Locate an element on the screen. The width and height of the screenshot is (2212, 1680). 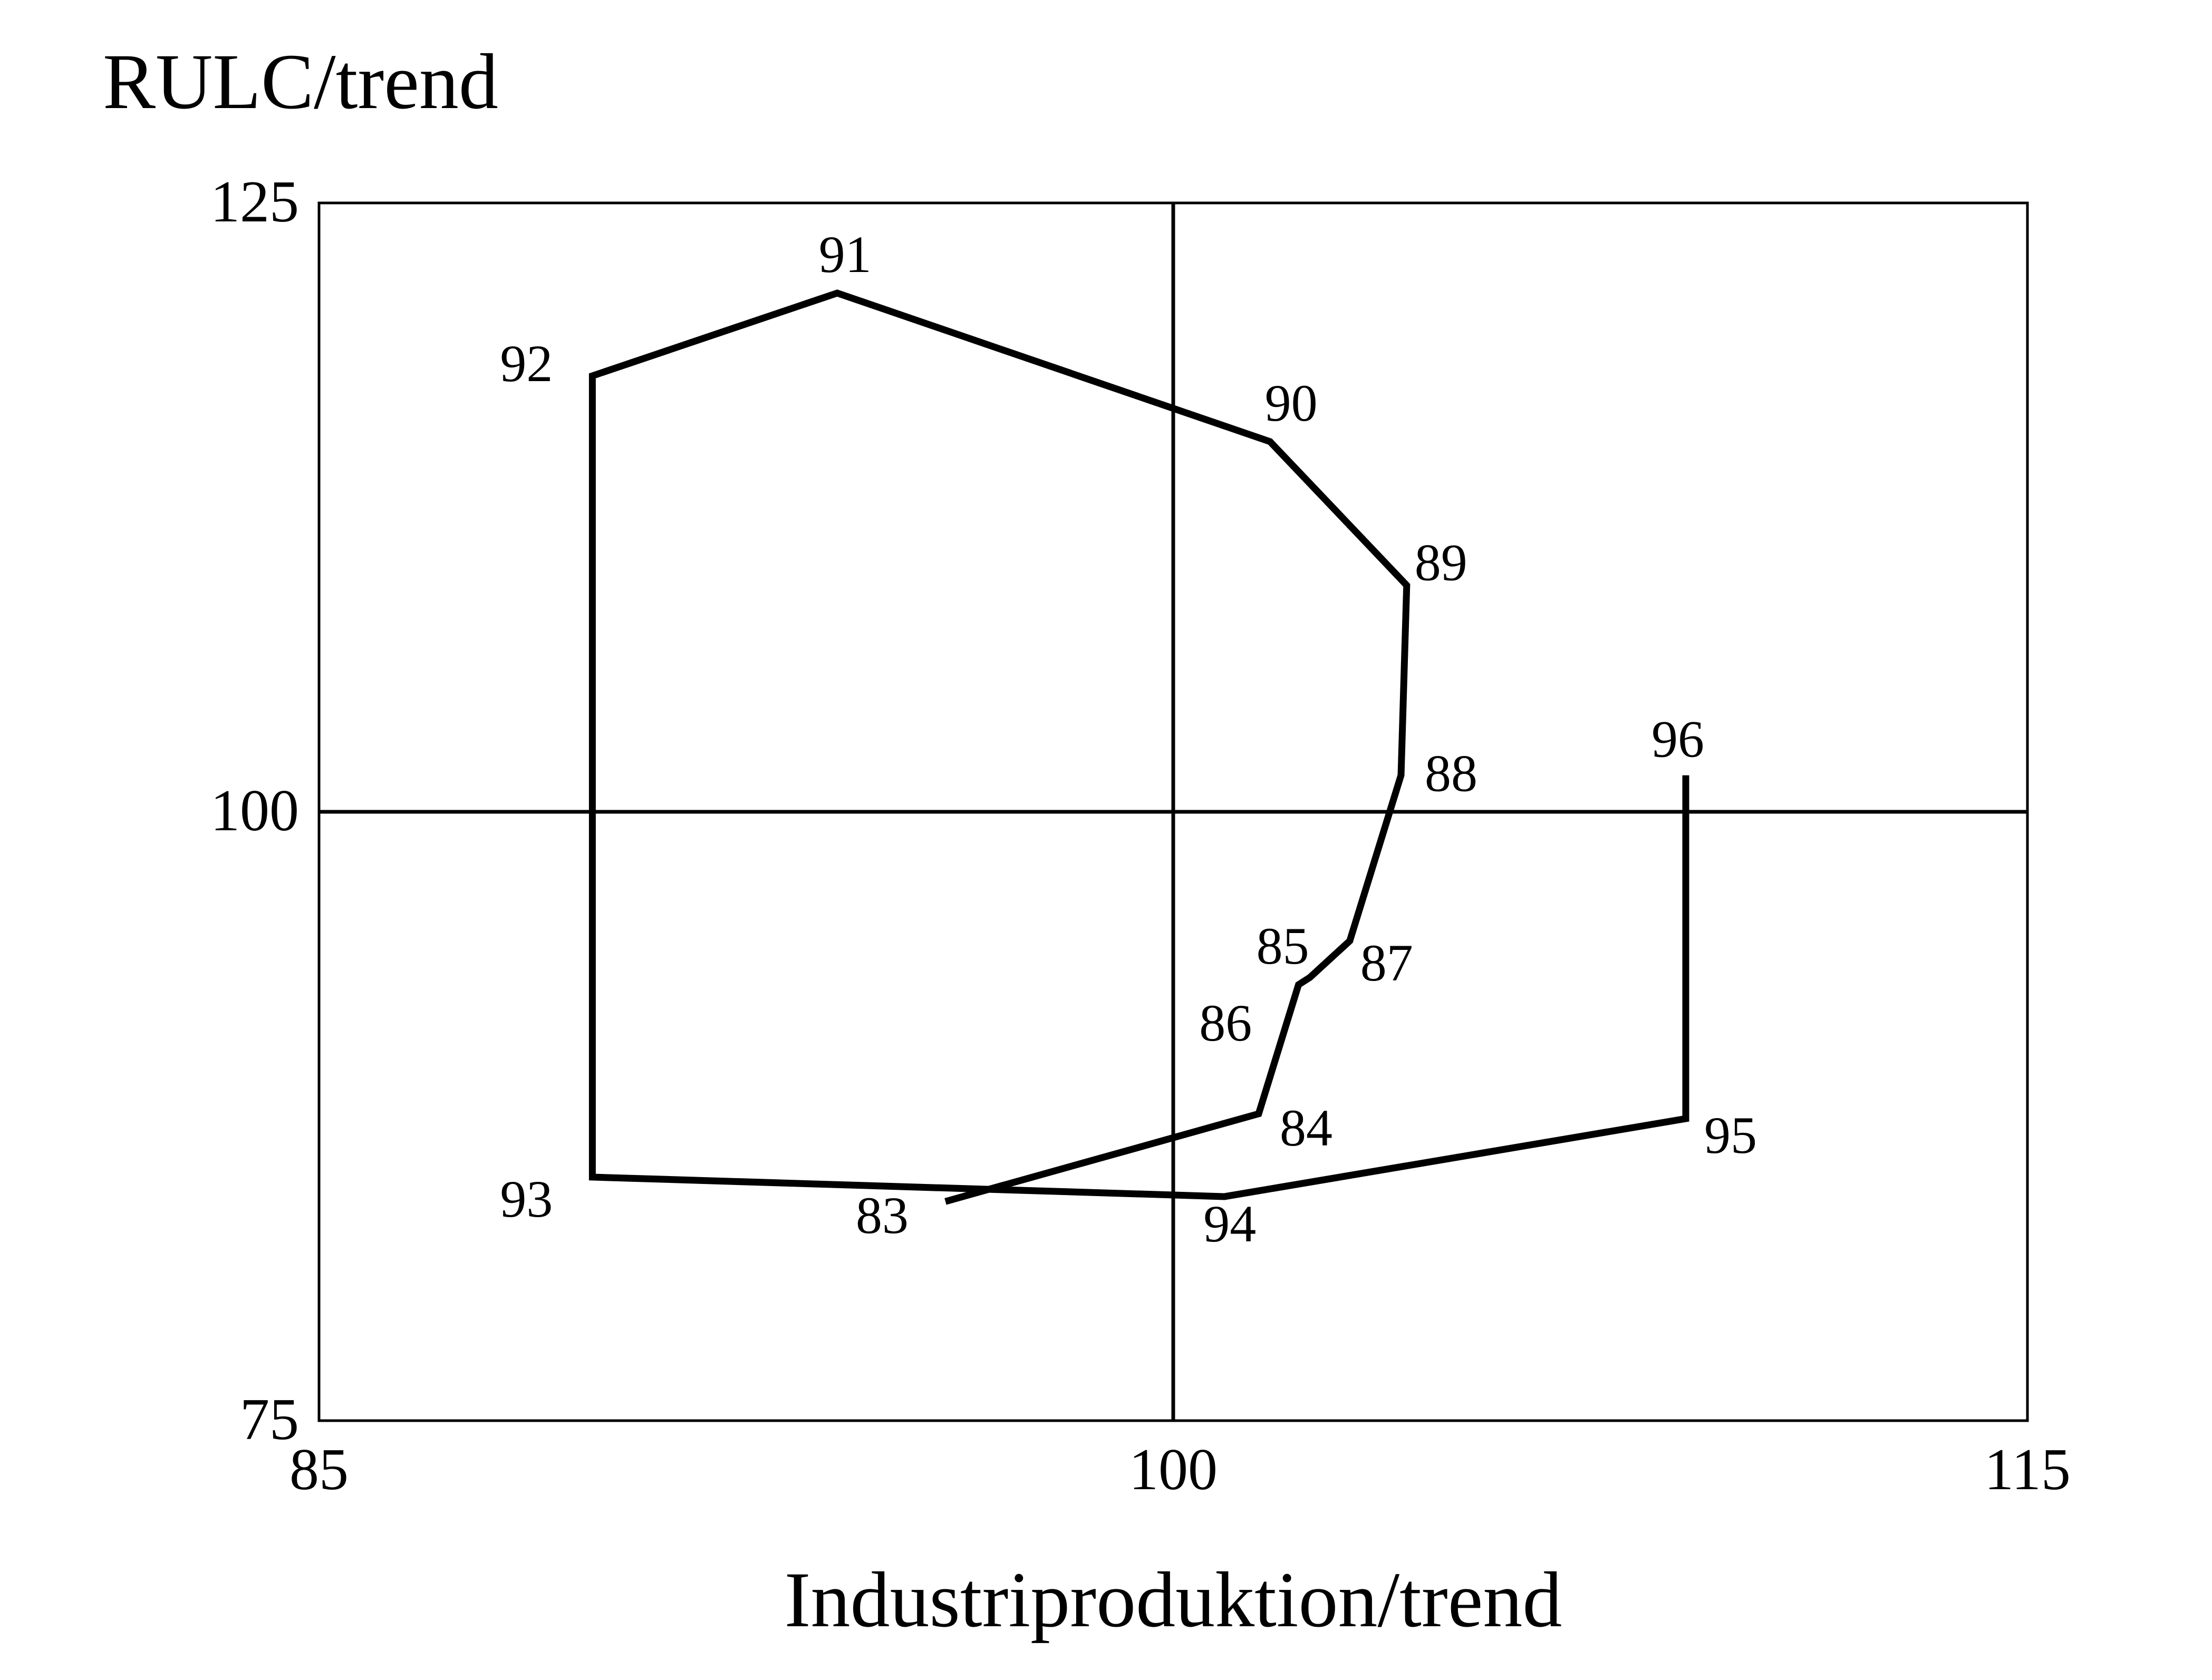
y-tick-label: 75 is located at coordinates (269, 1419).